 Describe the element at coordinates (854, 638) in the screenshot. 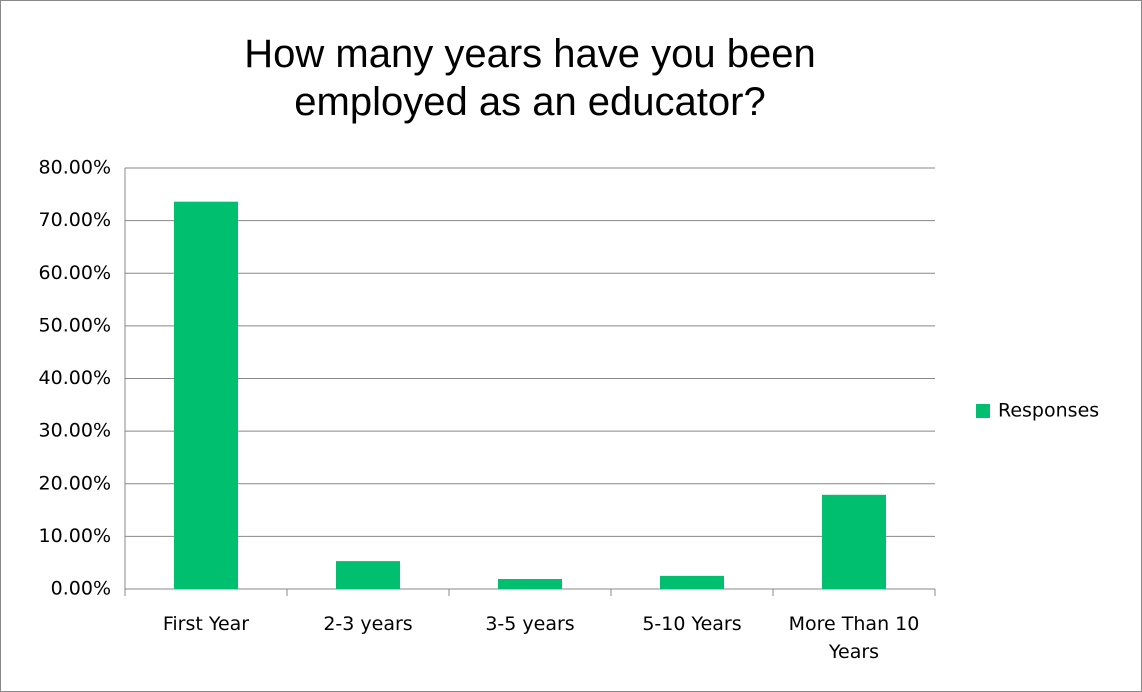

I see `x-tick-label: More Than 10 Years` at that location.